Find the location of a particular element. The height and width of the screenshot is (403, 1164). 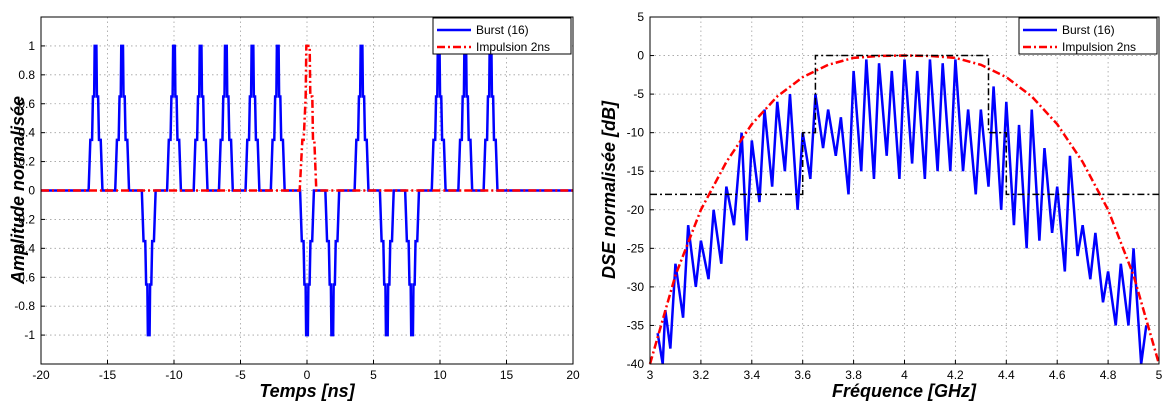

right-x-tick-label: 4 is located at coordinates (904, 375).